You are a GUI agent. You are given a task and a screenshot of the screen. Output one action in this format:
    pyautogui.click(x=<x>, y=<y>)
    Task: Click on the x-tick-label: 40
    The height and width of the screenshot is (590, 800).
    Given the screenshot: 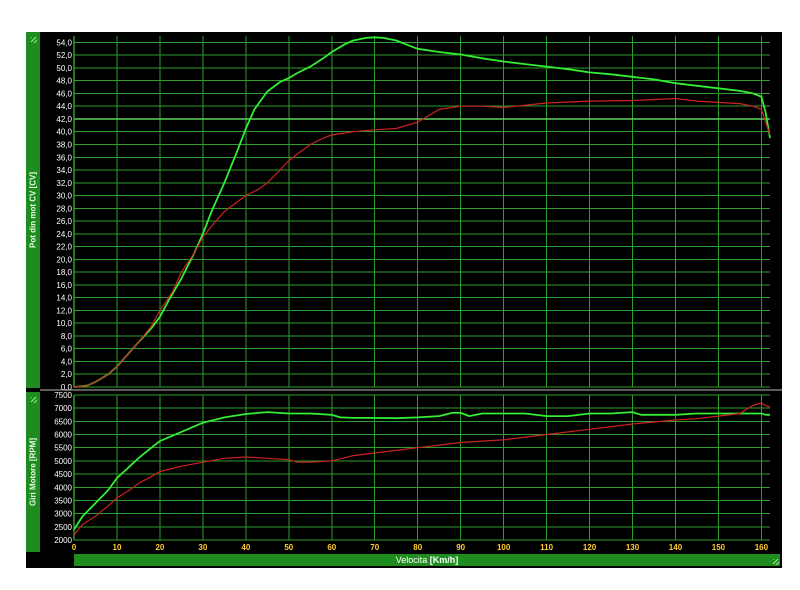 What is the action you would take?
    pyautogui.click(x=245, y=547)
    